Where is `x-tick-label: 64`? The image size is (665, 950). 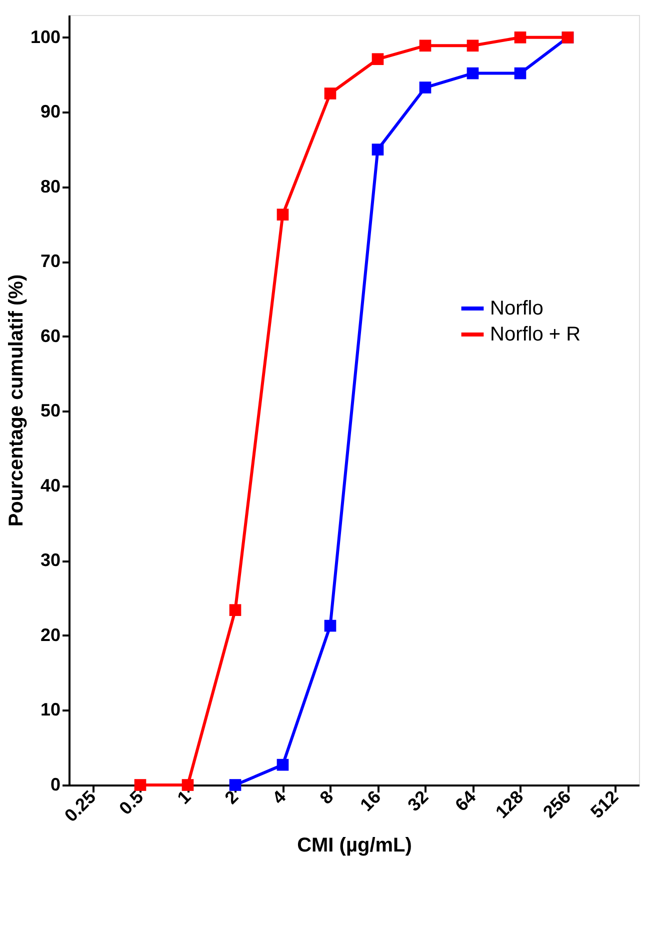 x-tick-label: 64 is located at coordinates (465, 801).